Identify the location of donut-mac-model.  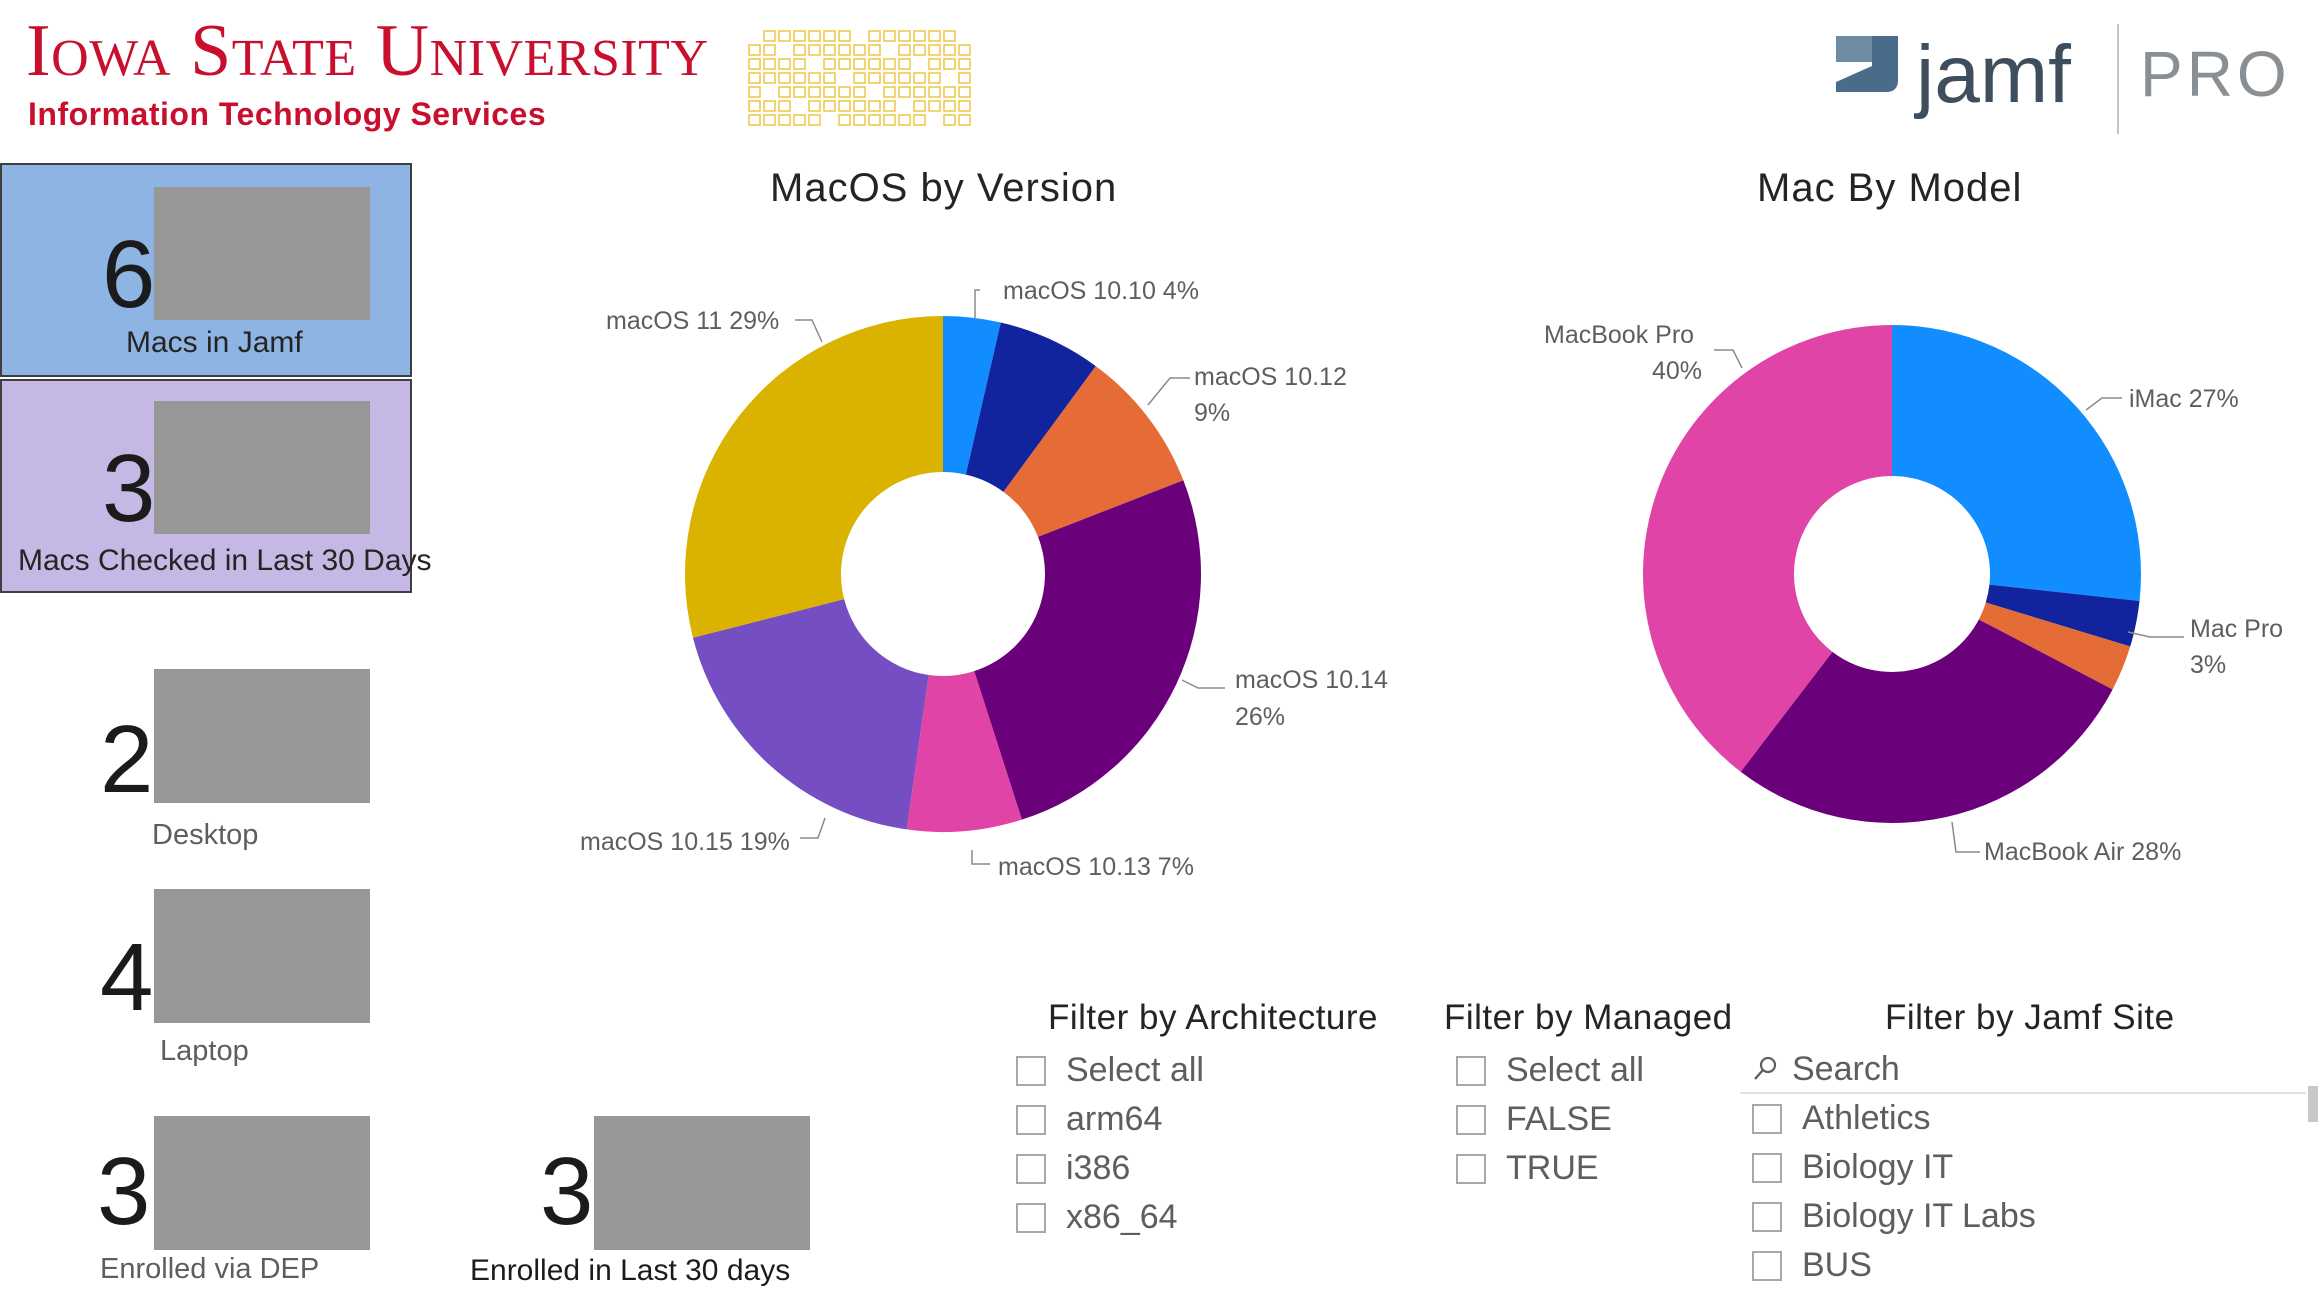
(1891, 574).